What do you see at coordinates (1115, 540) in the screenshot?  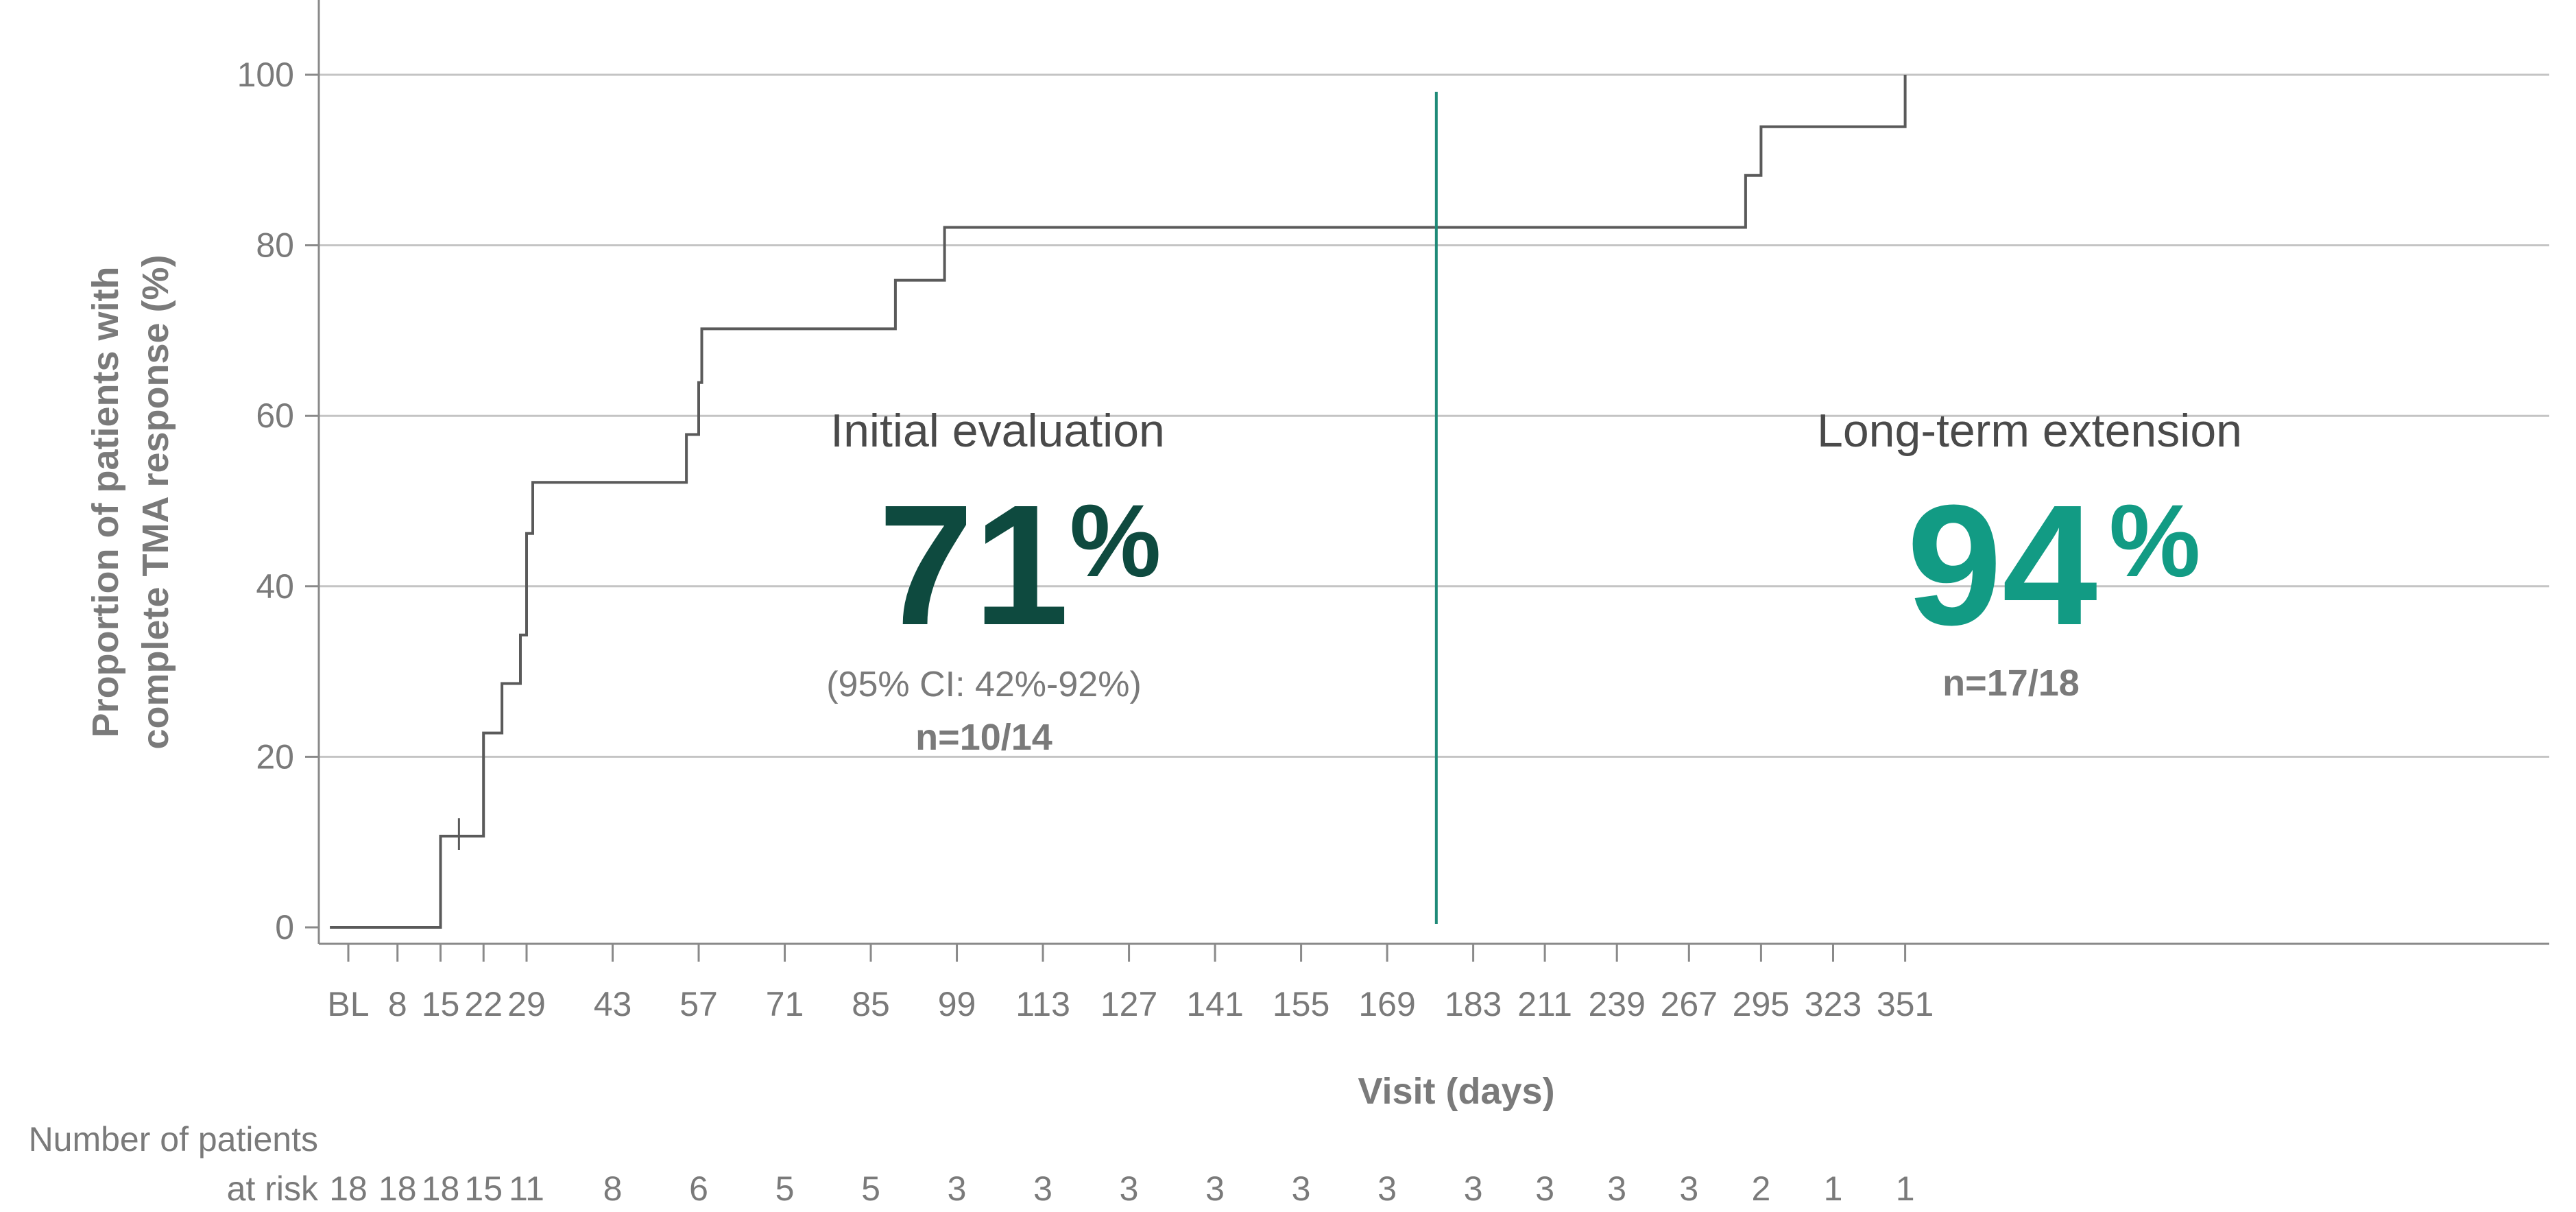 I see `initial-unit: %` at bounding box center [1115, 540].